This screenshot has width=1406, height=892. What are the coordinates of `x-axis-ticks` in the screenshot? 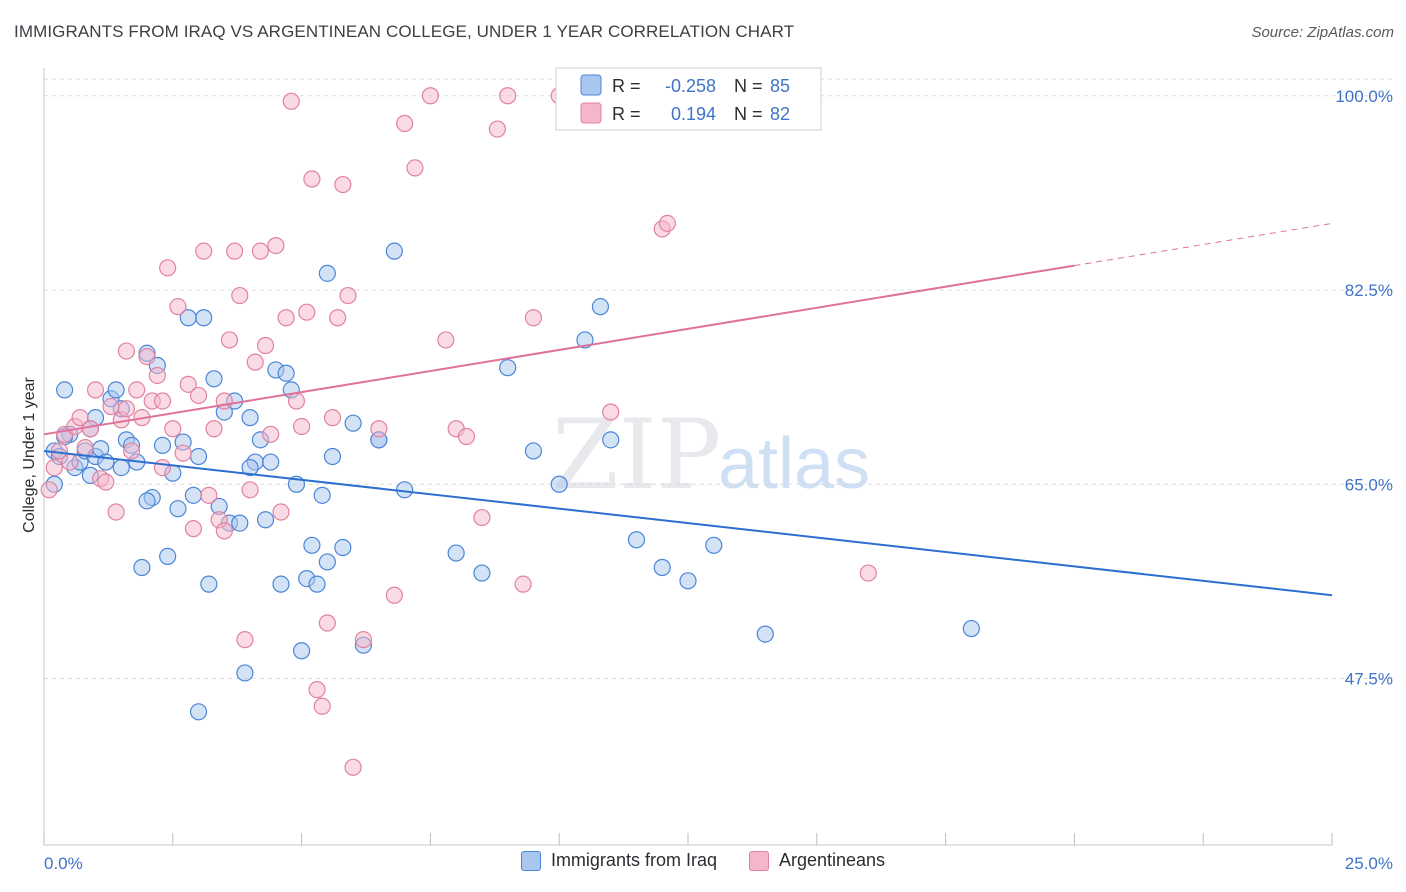 It's located at (688, 839).